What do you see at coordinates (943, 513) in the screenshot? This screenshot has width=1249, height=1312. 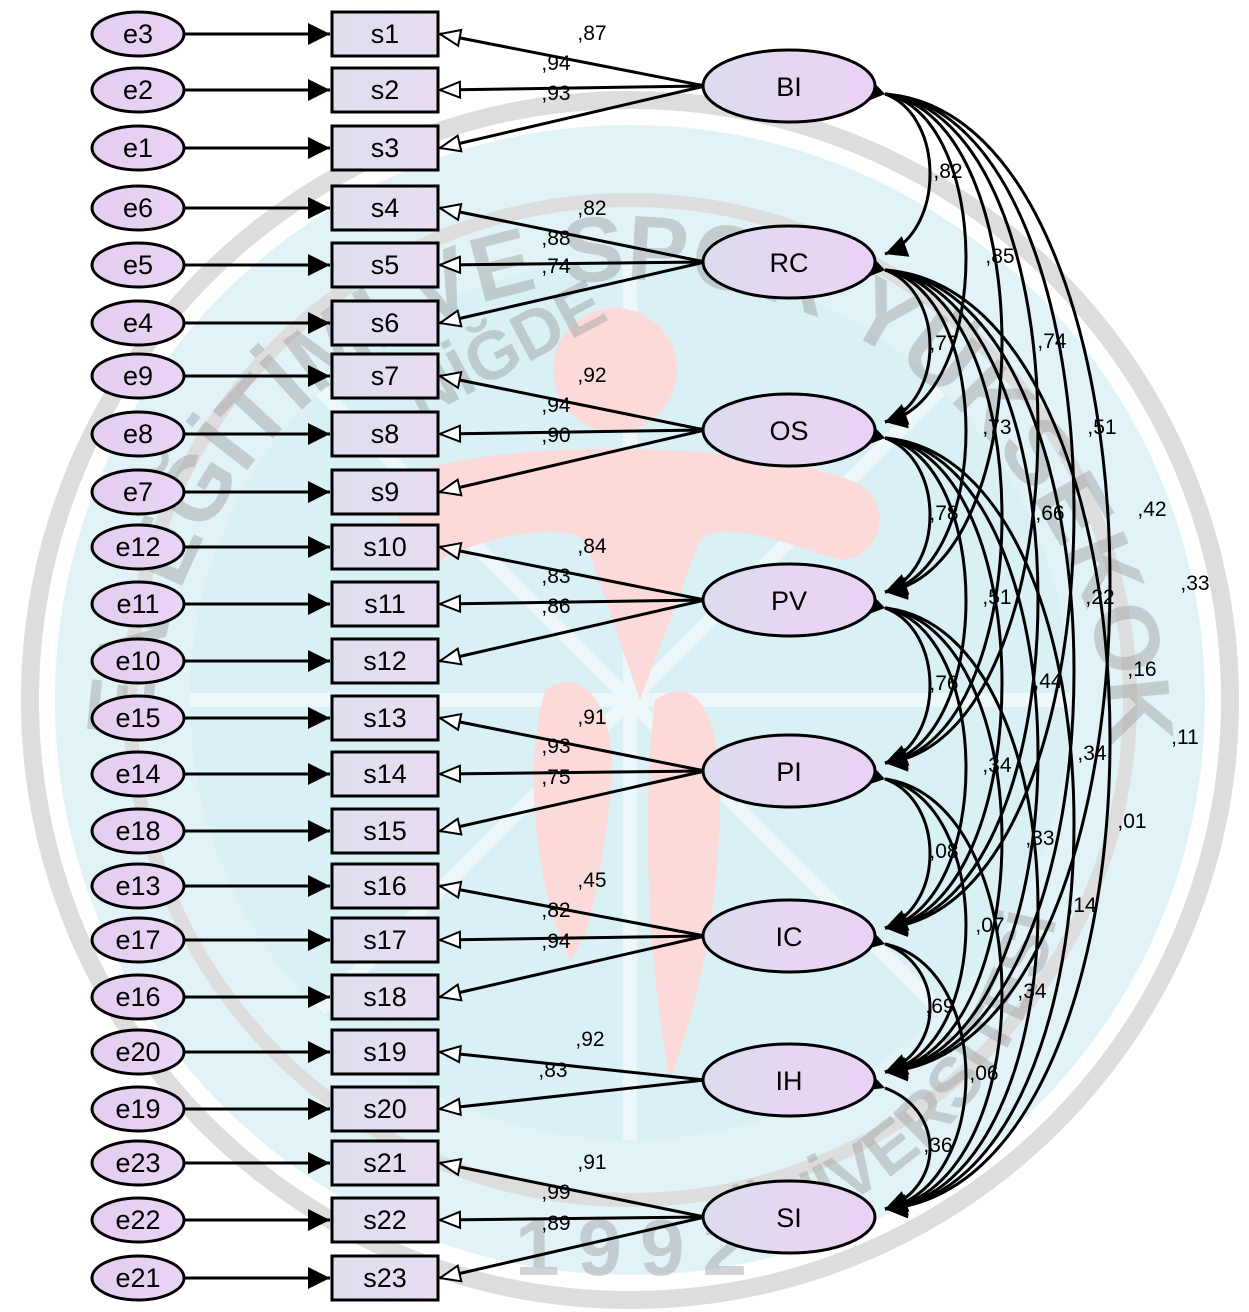 I see `correlation-value: ,78` at bounding box center [943, 513].